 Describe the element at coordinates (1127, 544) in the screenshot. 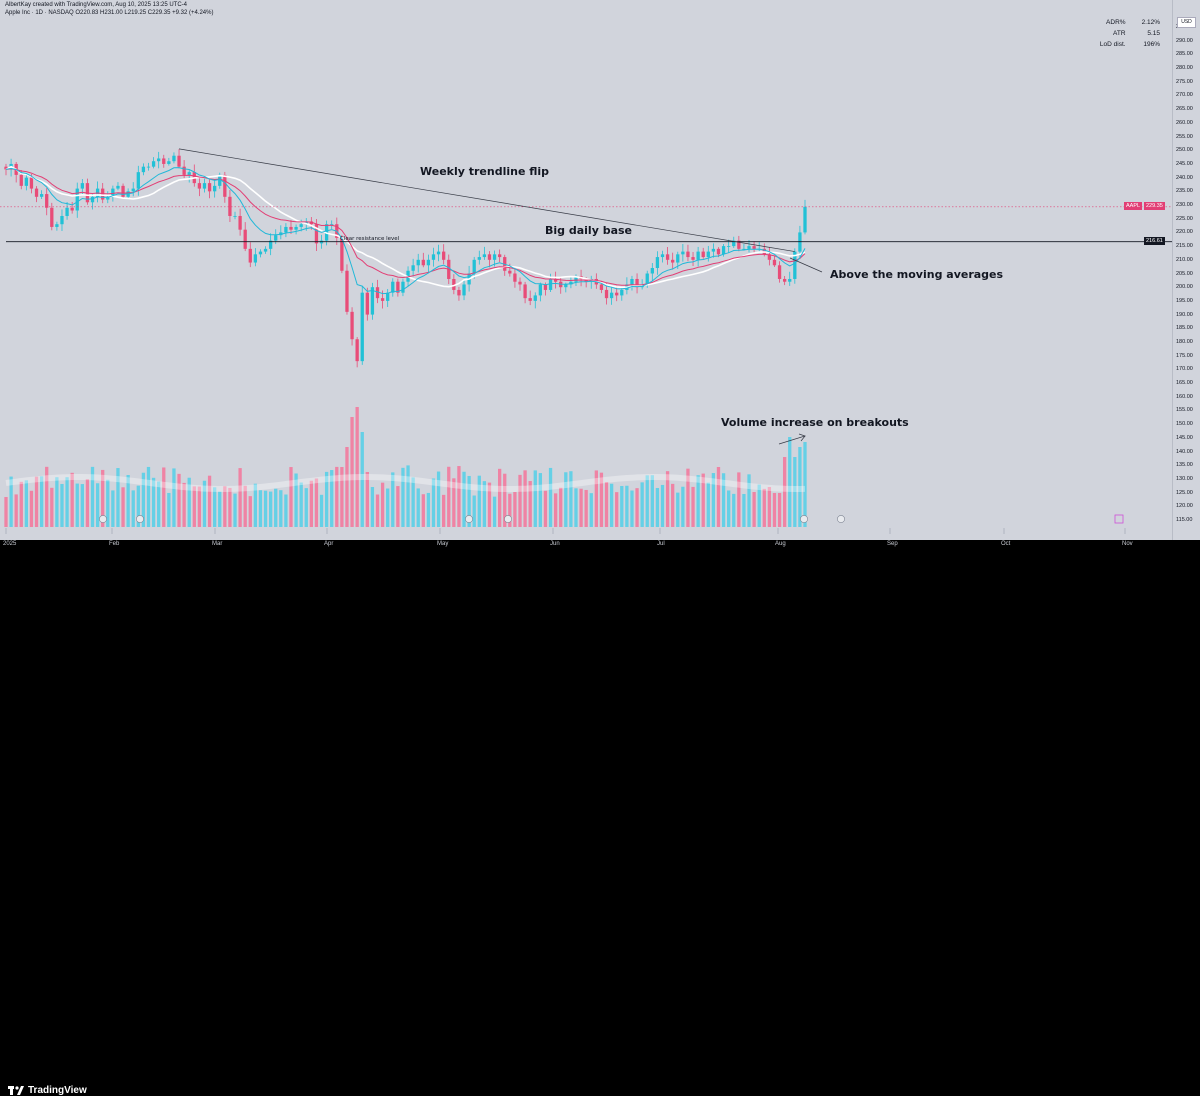

I see `x-tick-label: Nov` at that location.